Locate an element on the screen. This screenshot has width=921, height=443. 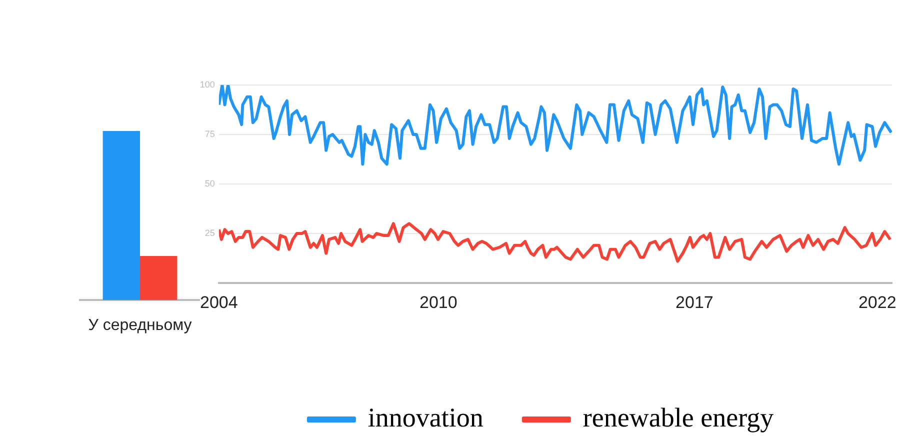
x-tick-label: У середньому is located at coordinates (140, 325).